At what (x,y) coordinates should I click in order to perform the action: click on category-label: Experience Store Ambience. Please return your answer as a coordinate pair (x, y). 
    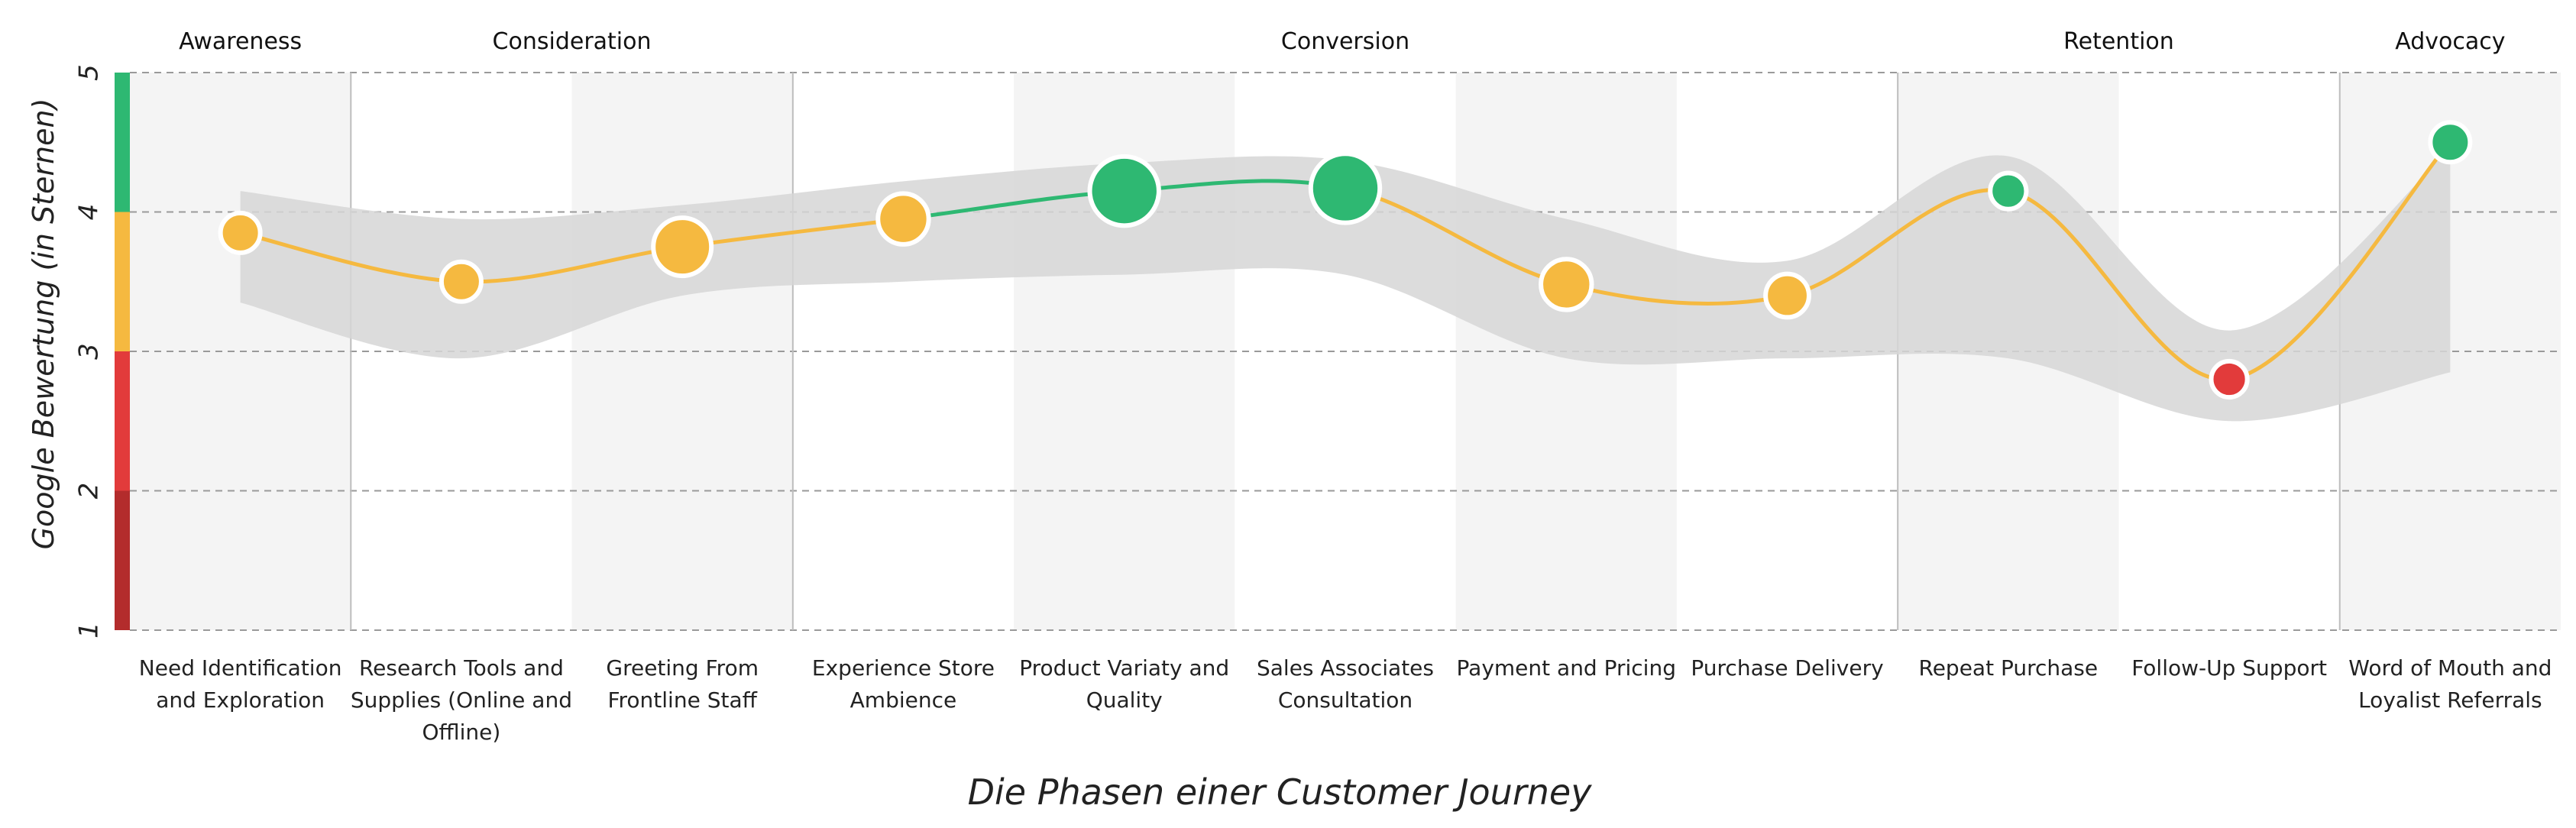
    Looking at the image, I should click on (903, 684).